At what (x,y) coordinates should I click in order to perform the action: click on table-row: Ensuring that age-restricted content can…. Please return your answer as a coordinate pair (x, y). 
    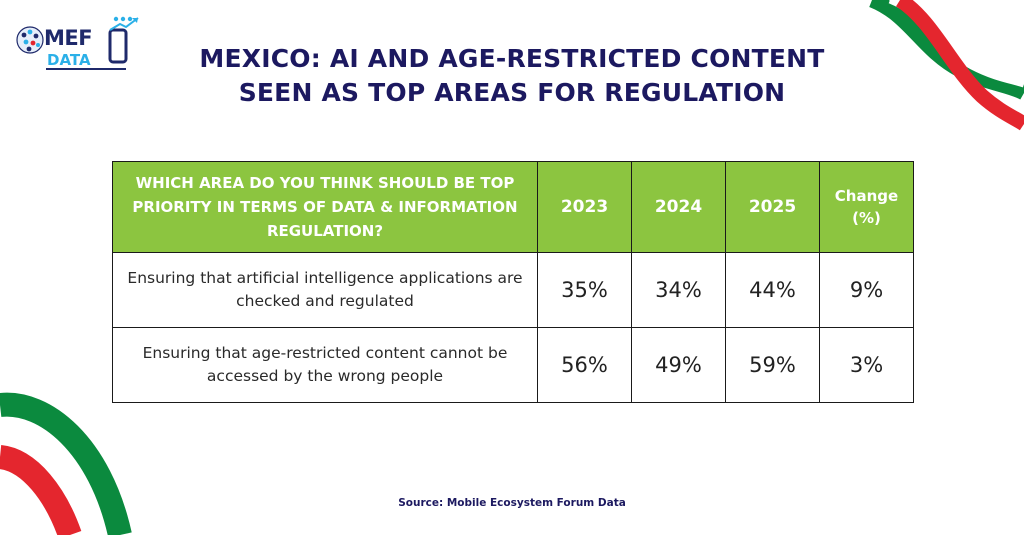
    Looking at the image, I should click on (513, 365).